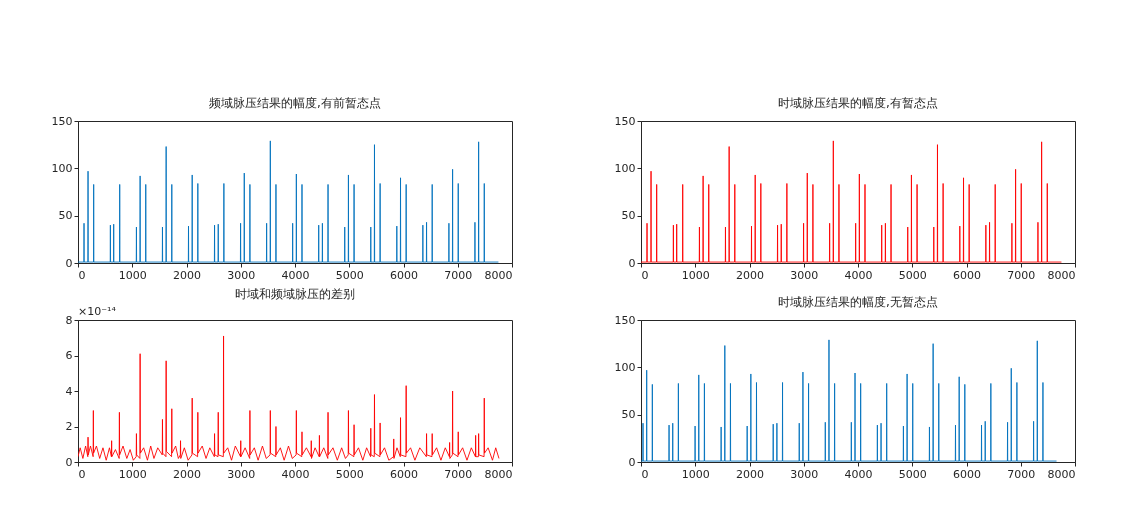  What do you see at coordinates (858, 103) in the screenshot?
I see `chart-title: 时域脉压结果的幅度,有暂态点` at bounding box center [858, 103].